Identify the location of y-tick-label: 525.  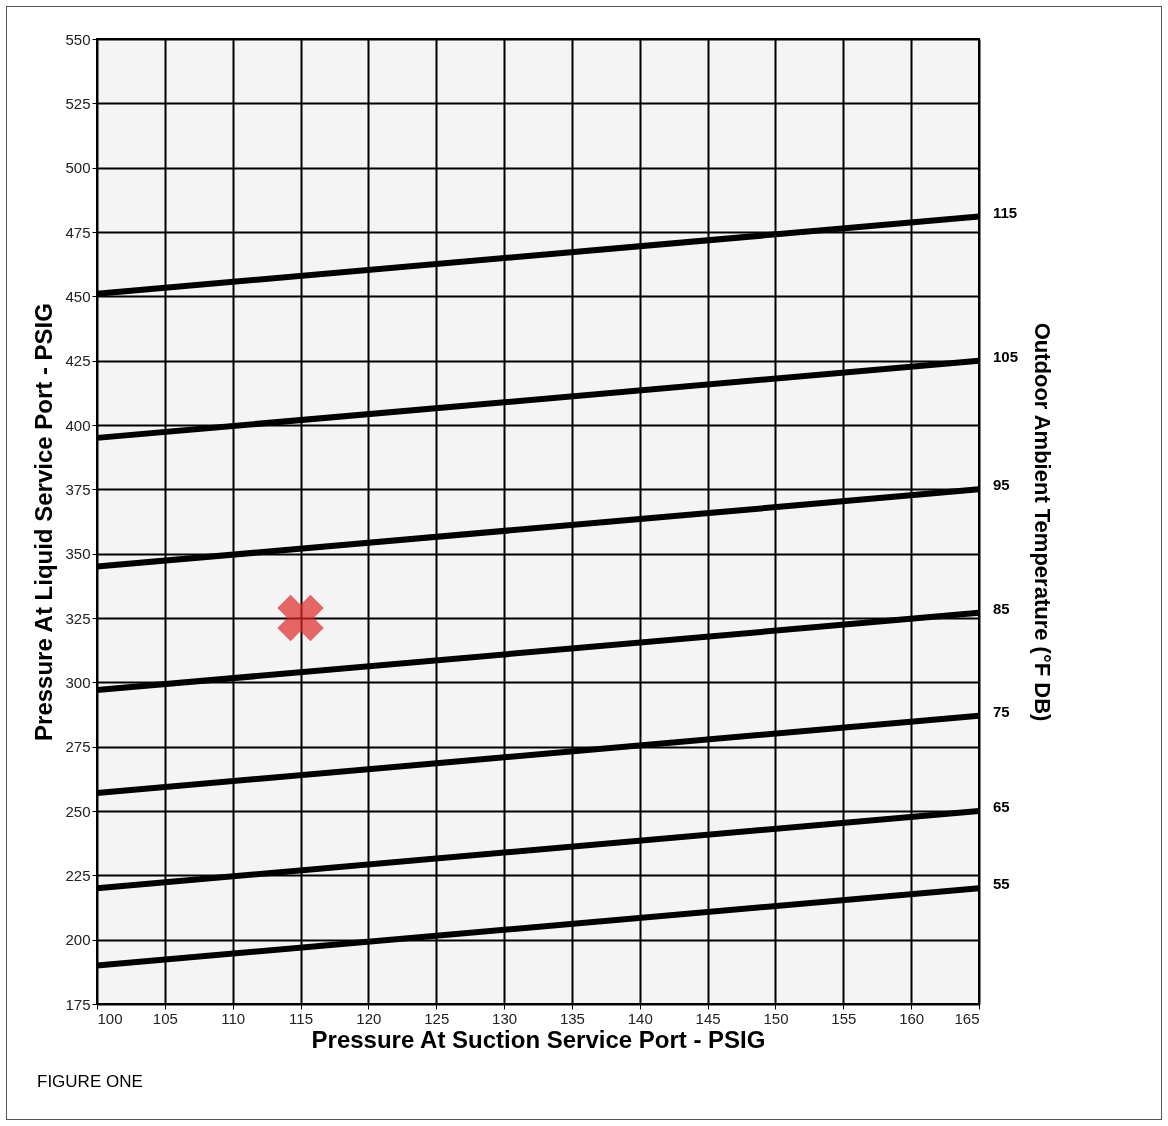
(78, 103).